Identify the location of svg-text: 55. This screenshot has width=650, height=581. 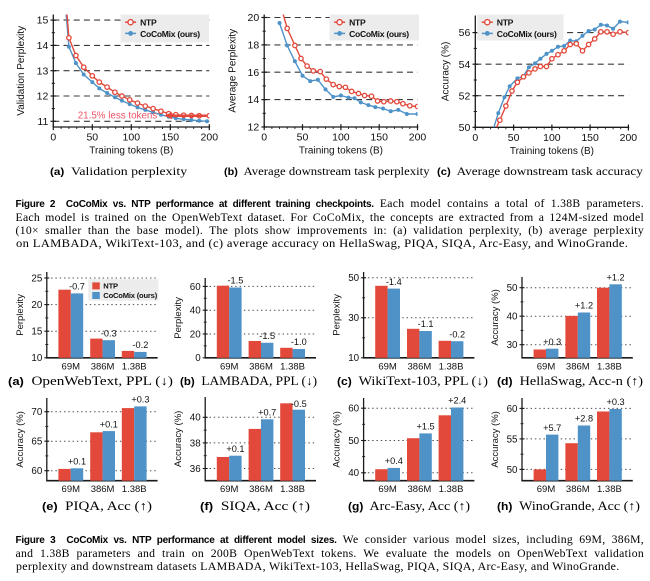
(512, 439).